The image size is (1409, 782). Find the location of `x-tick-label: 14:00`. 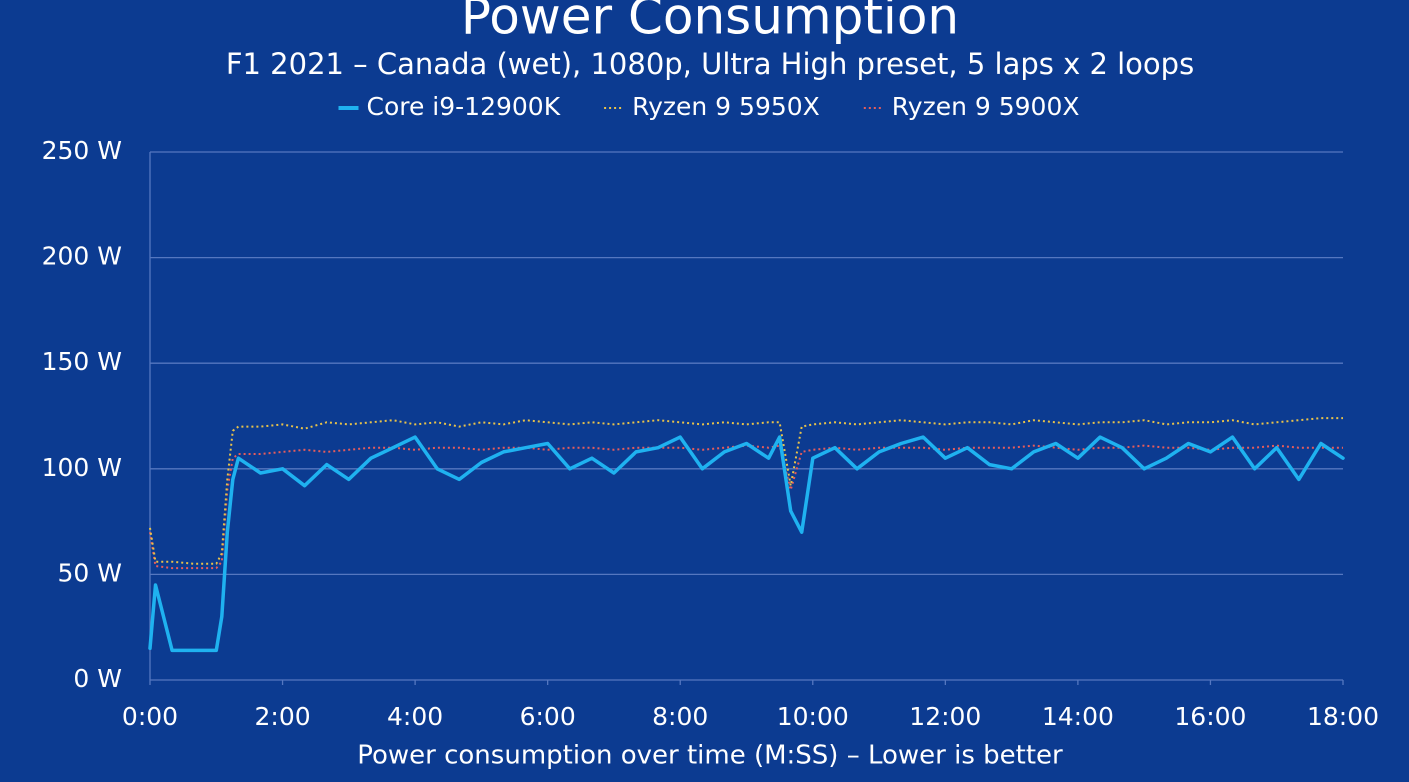

x-tick-label: 14:00 is located at coordinates (1078, 716).